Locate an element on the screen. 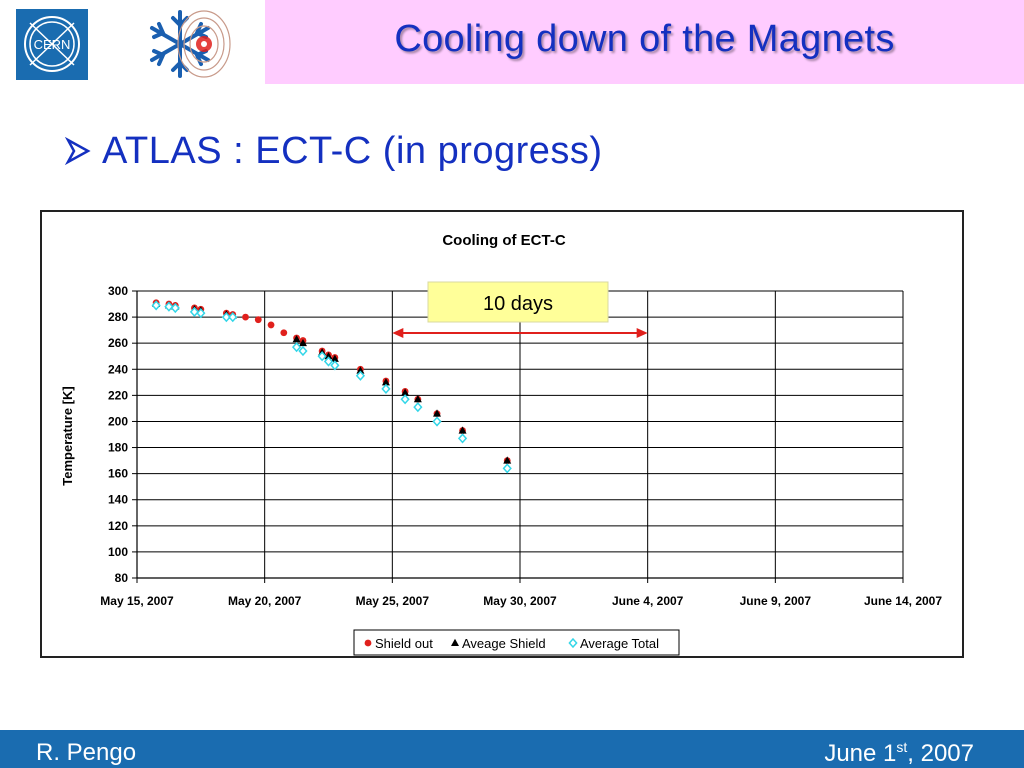 This screenshot has height=768, width=1024. arrow-bullet-icon is located at coordinates (77, 151).